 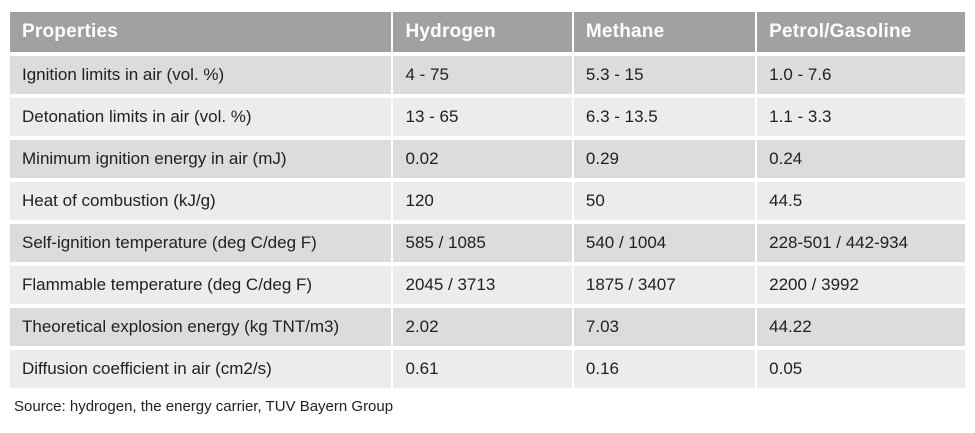 What do you see at coordinates (201, 285) in the screenshot?
I see `property-cell: Flammable temperature (deg C/deg F)` at bounding box center [201, 285].